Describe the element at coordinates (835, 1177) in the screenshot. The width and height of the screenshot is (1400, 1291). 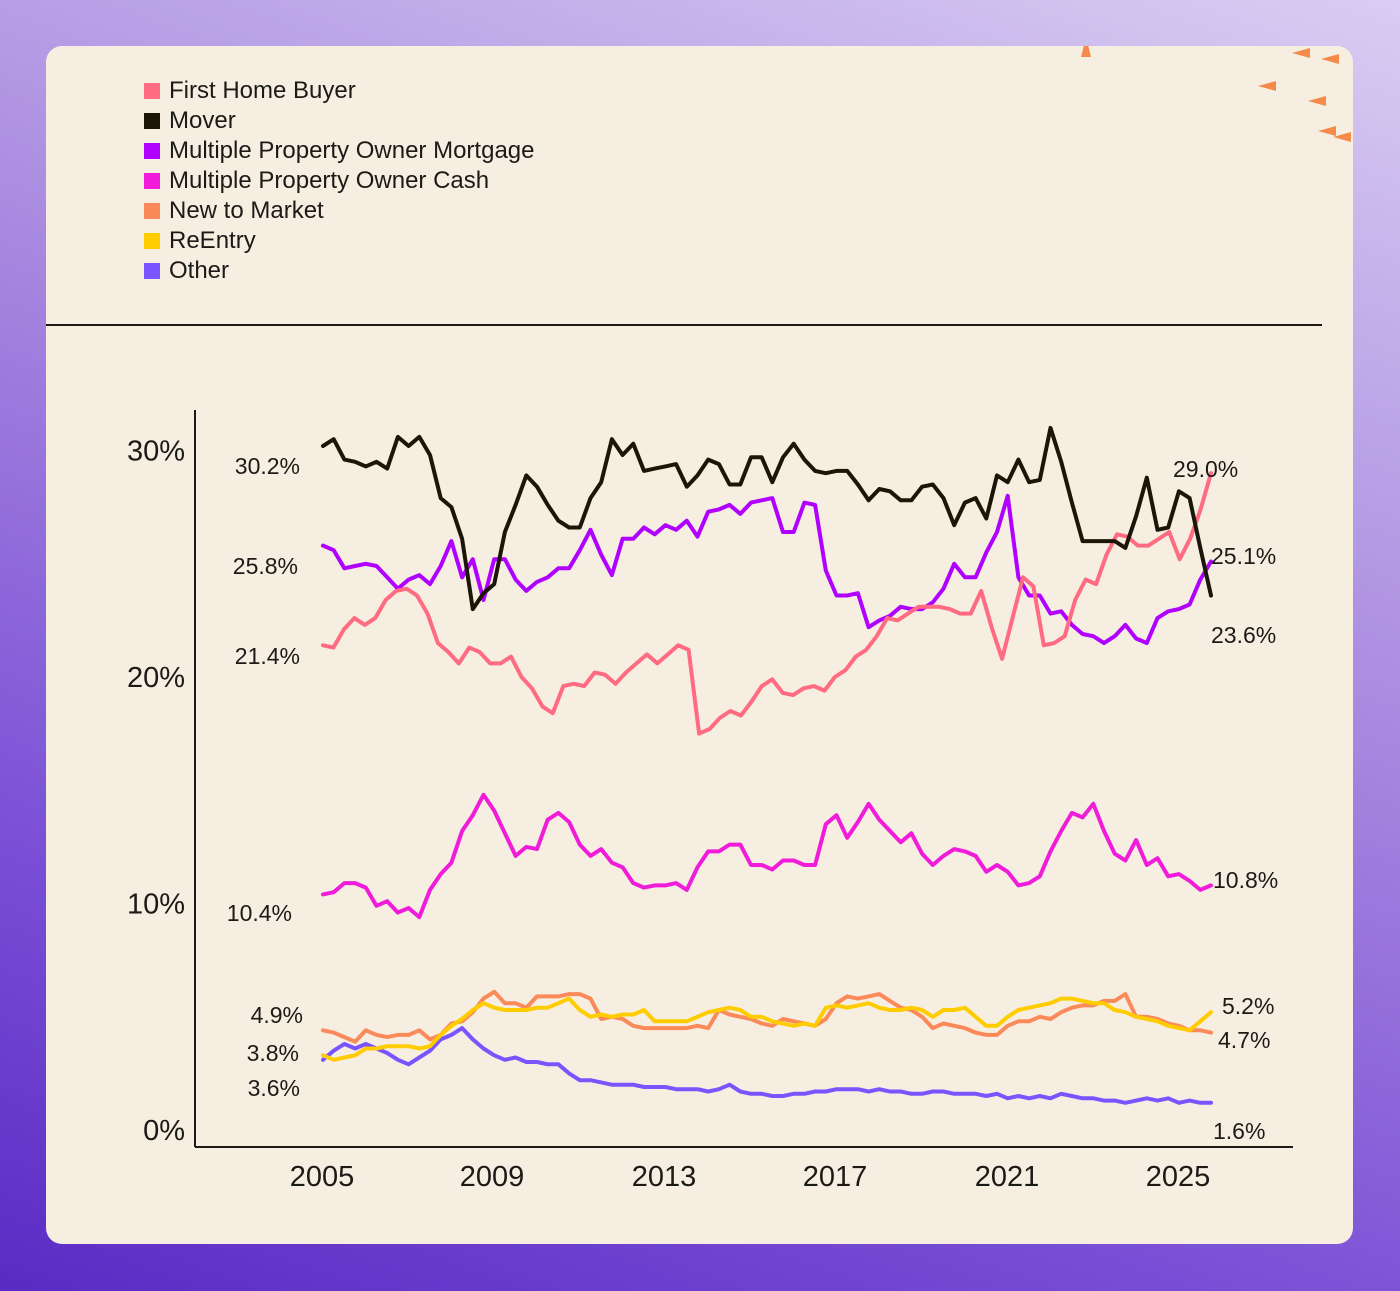
I see `x-tick-label: 2017` at that location.